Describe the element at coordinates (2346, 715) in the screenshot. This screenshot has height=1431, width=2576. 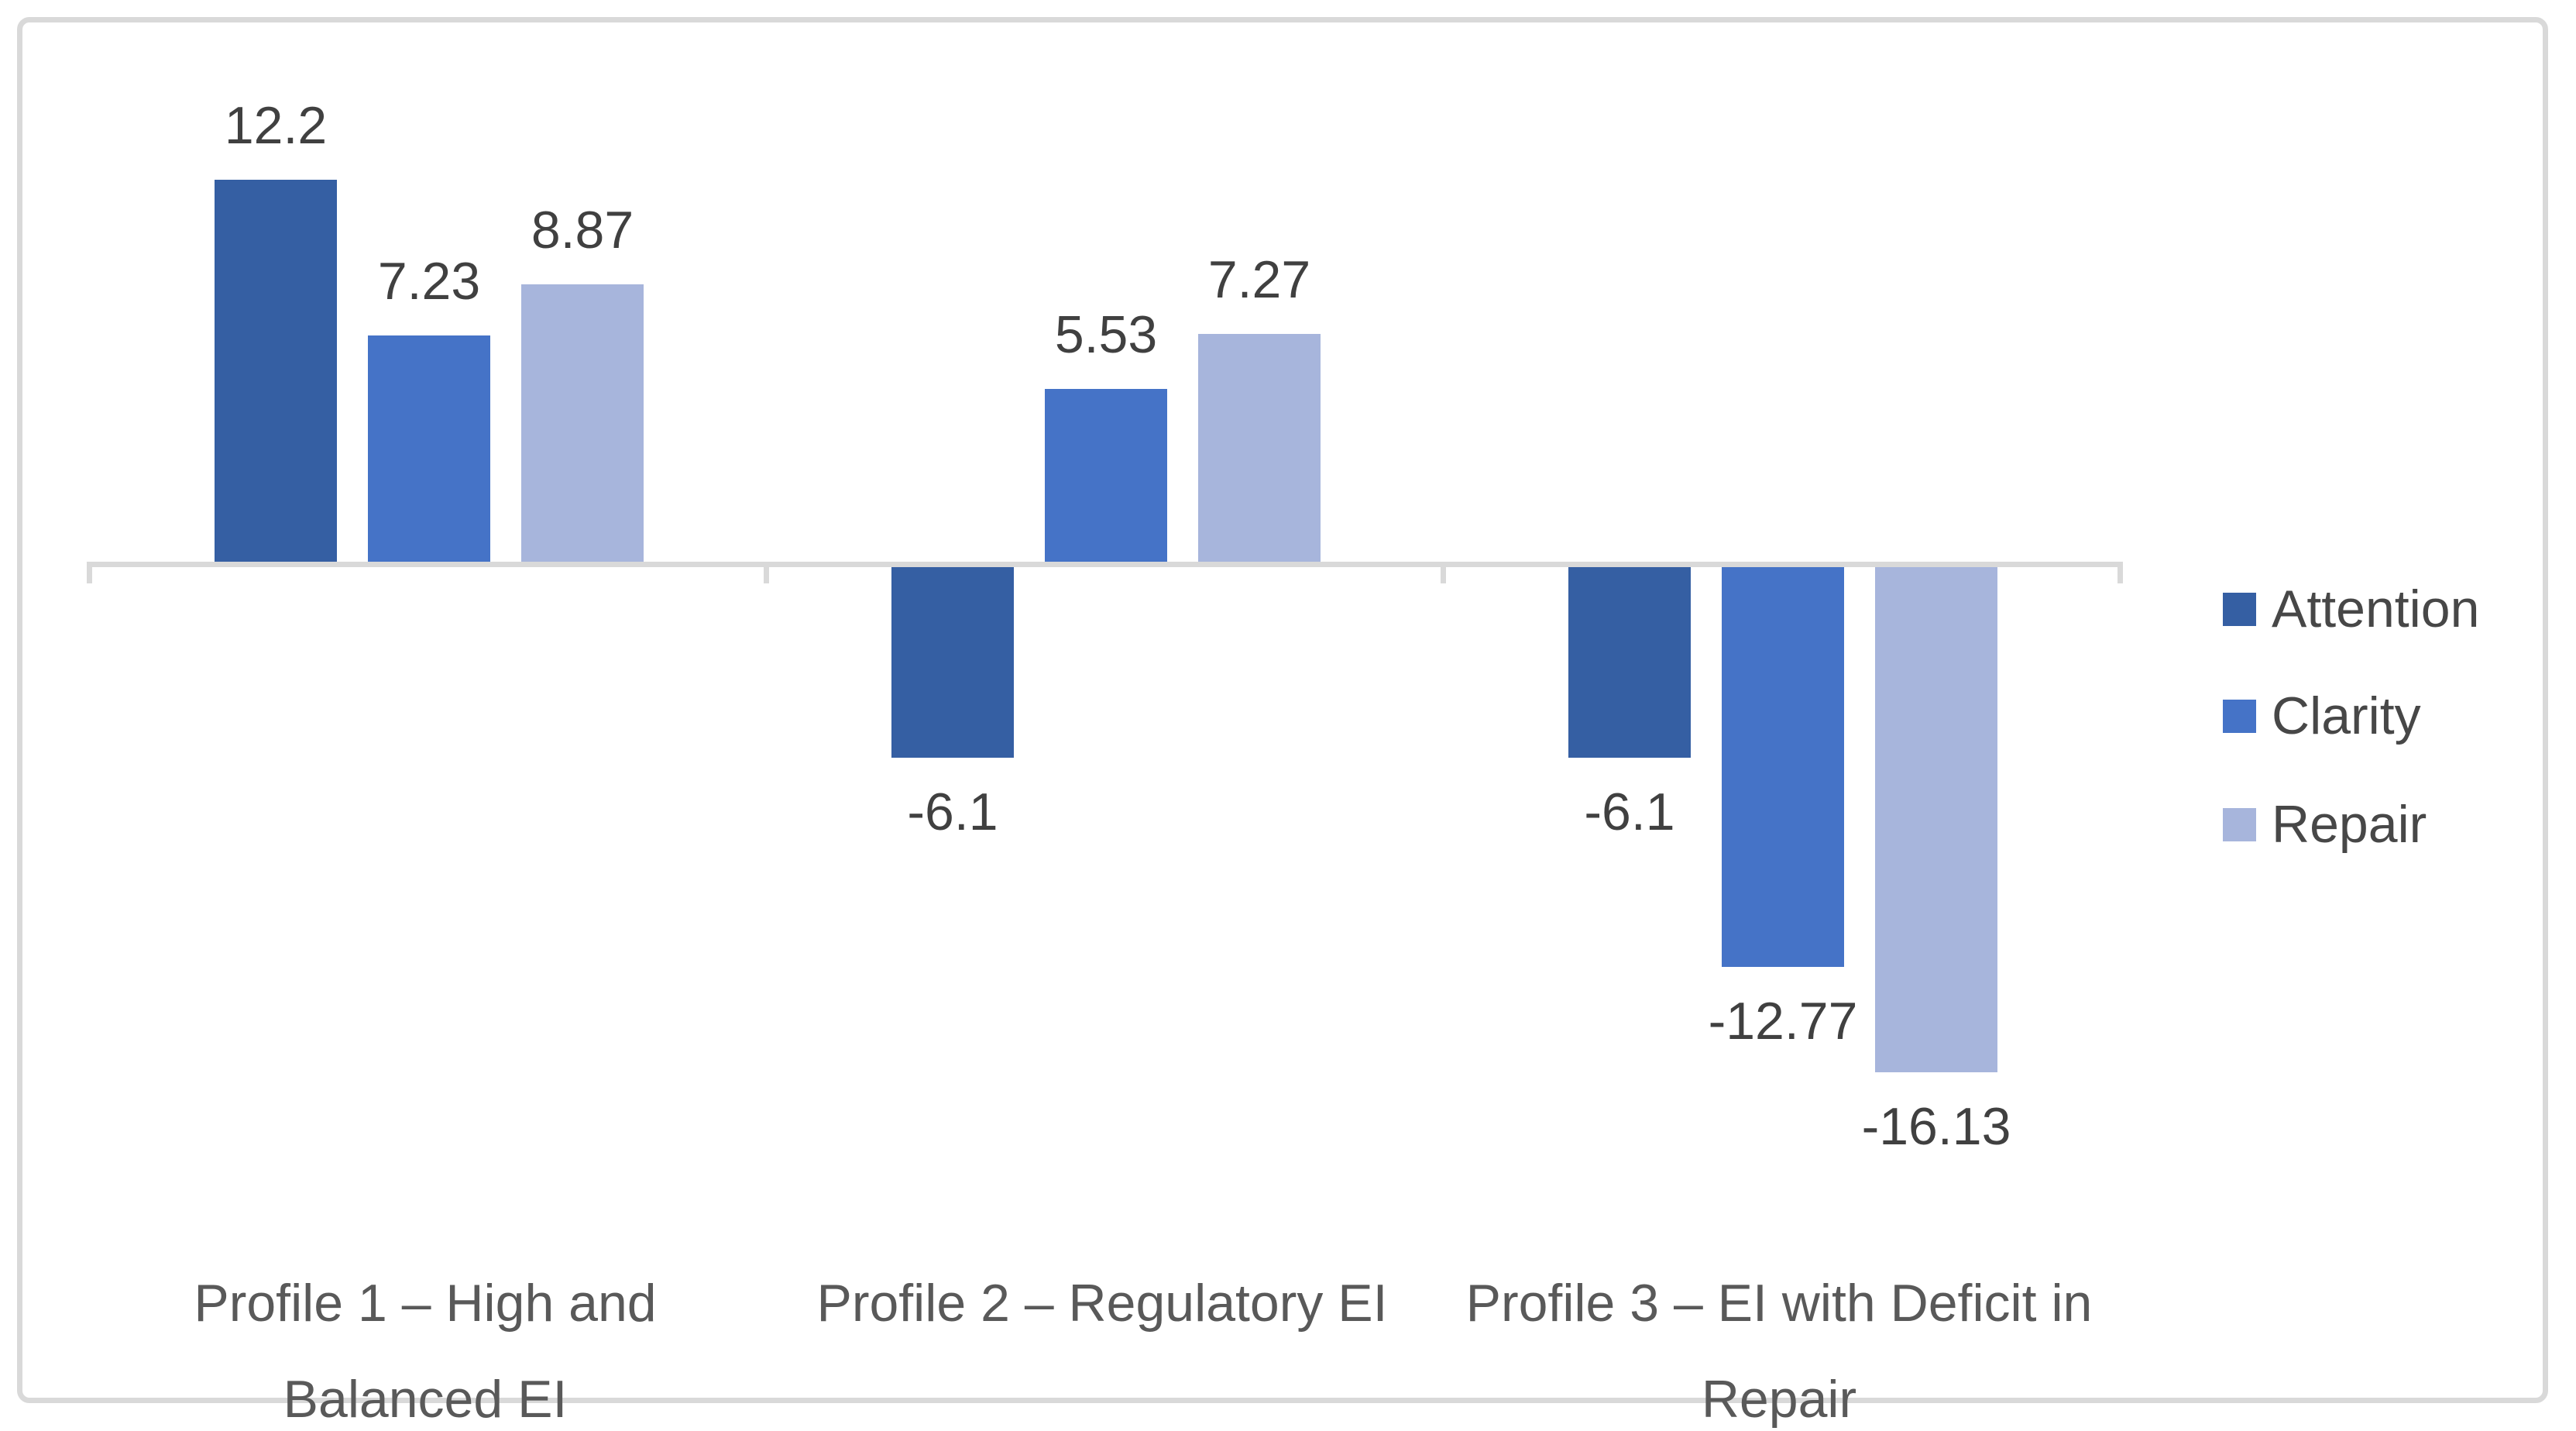
I see `legend-label-clarity: Clarity` at that location.